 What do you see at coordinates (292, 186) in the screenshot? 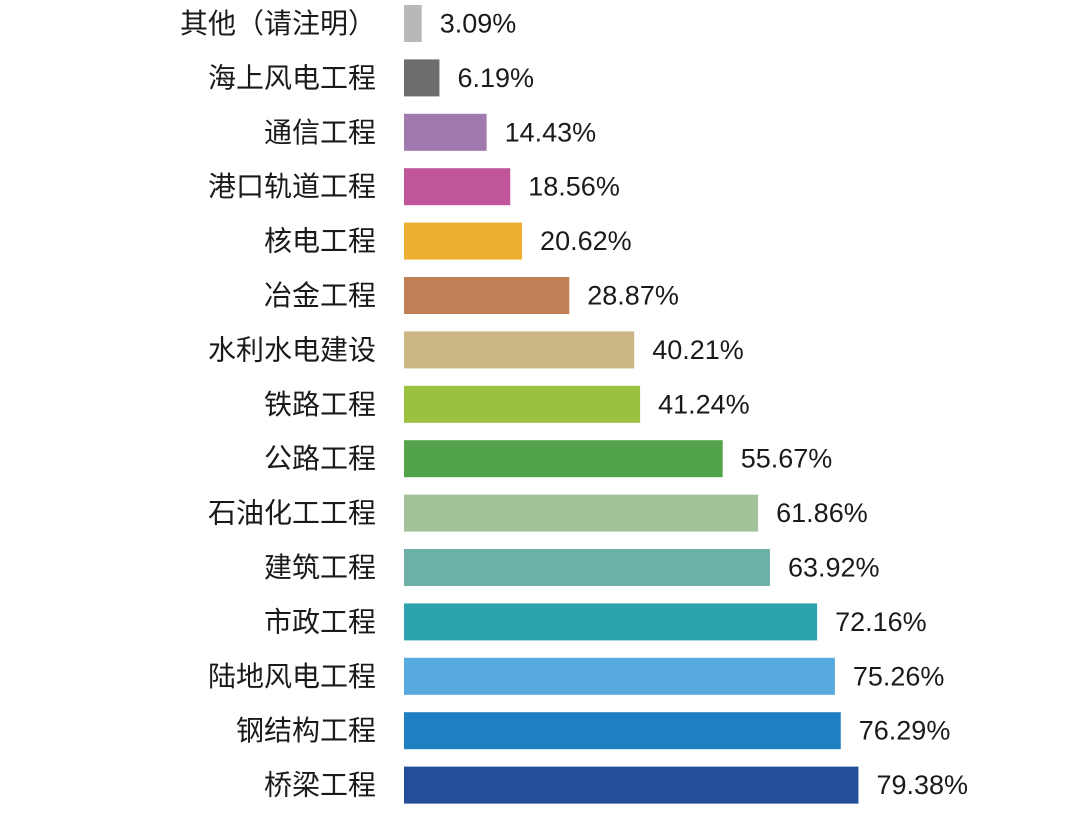
I see `category-label: 港口轨道工程` at bounding box center [292, 186].